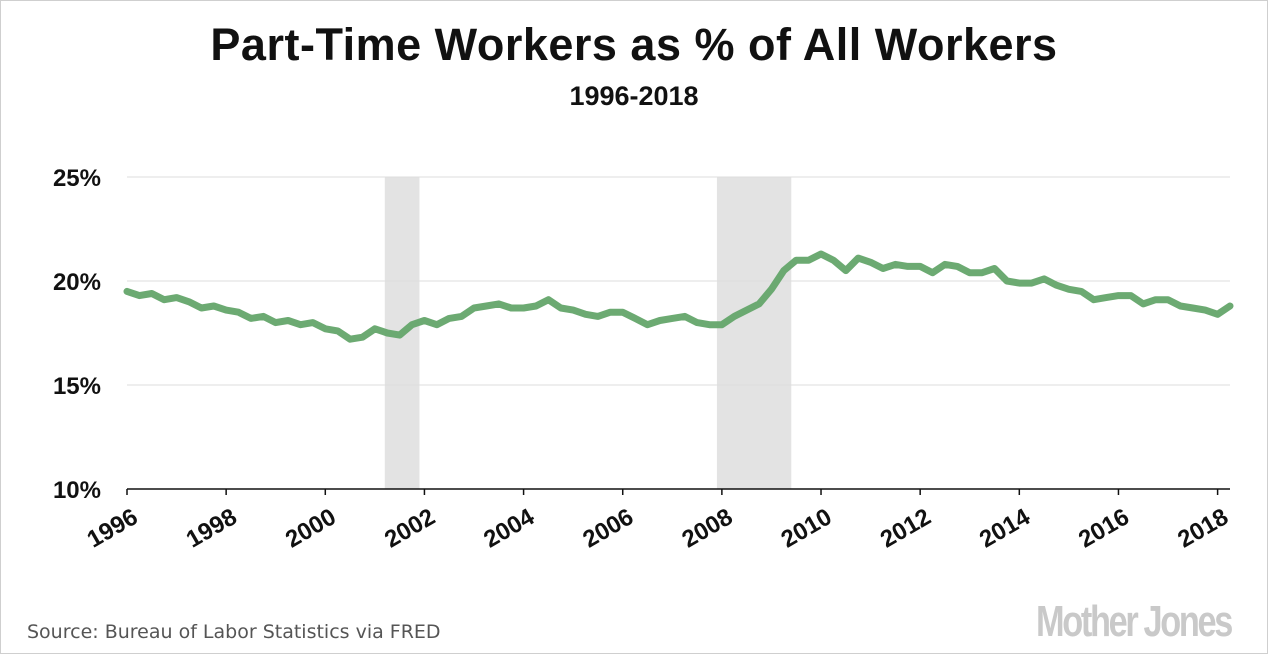 The height and width of the screenshot is (654, 1268). I want to click on y-tick-label: 25%, so click(77, 178).